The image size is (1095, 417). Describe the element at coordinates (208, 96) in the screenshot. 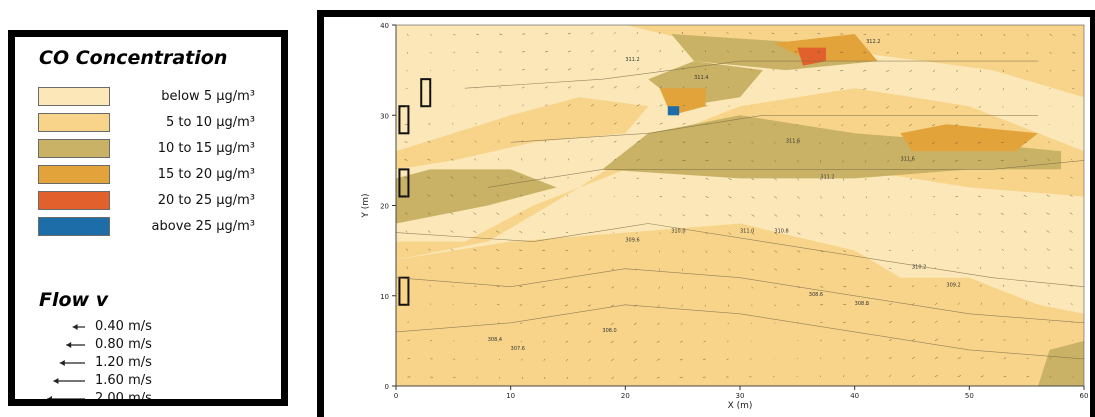

I see `range-label-class-1: below 5 µg/m³` at that location.